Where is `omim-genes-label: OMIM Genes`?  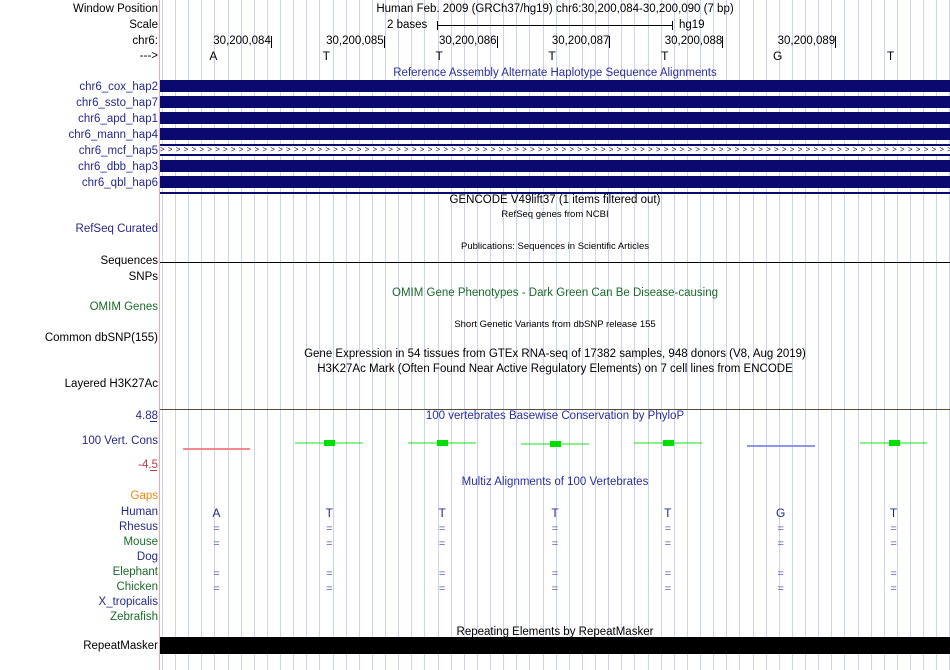
omim-genes-label: OMIM Genes is located at coordinates (123, 307).